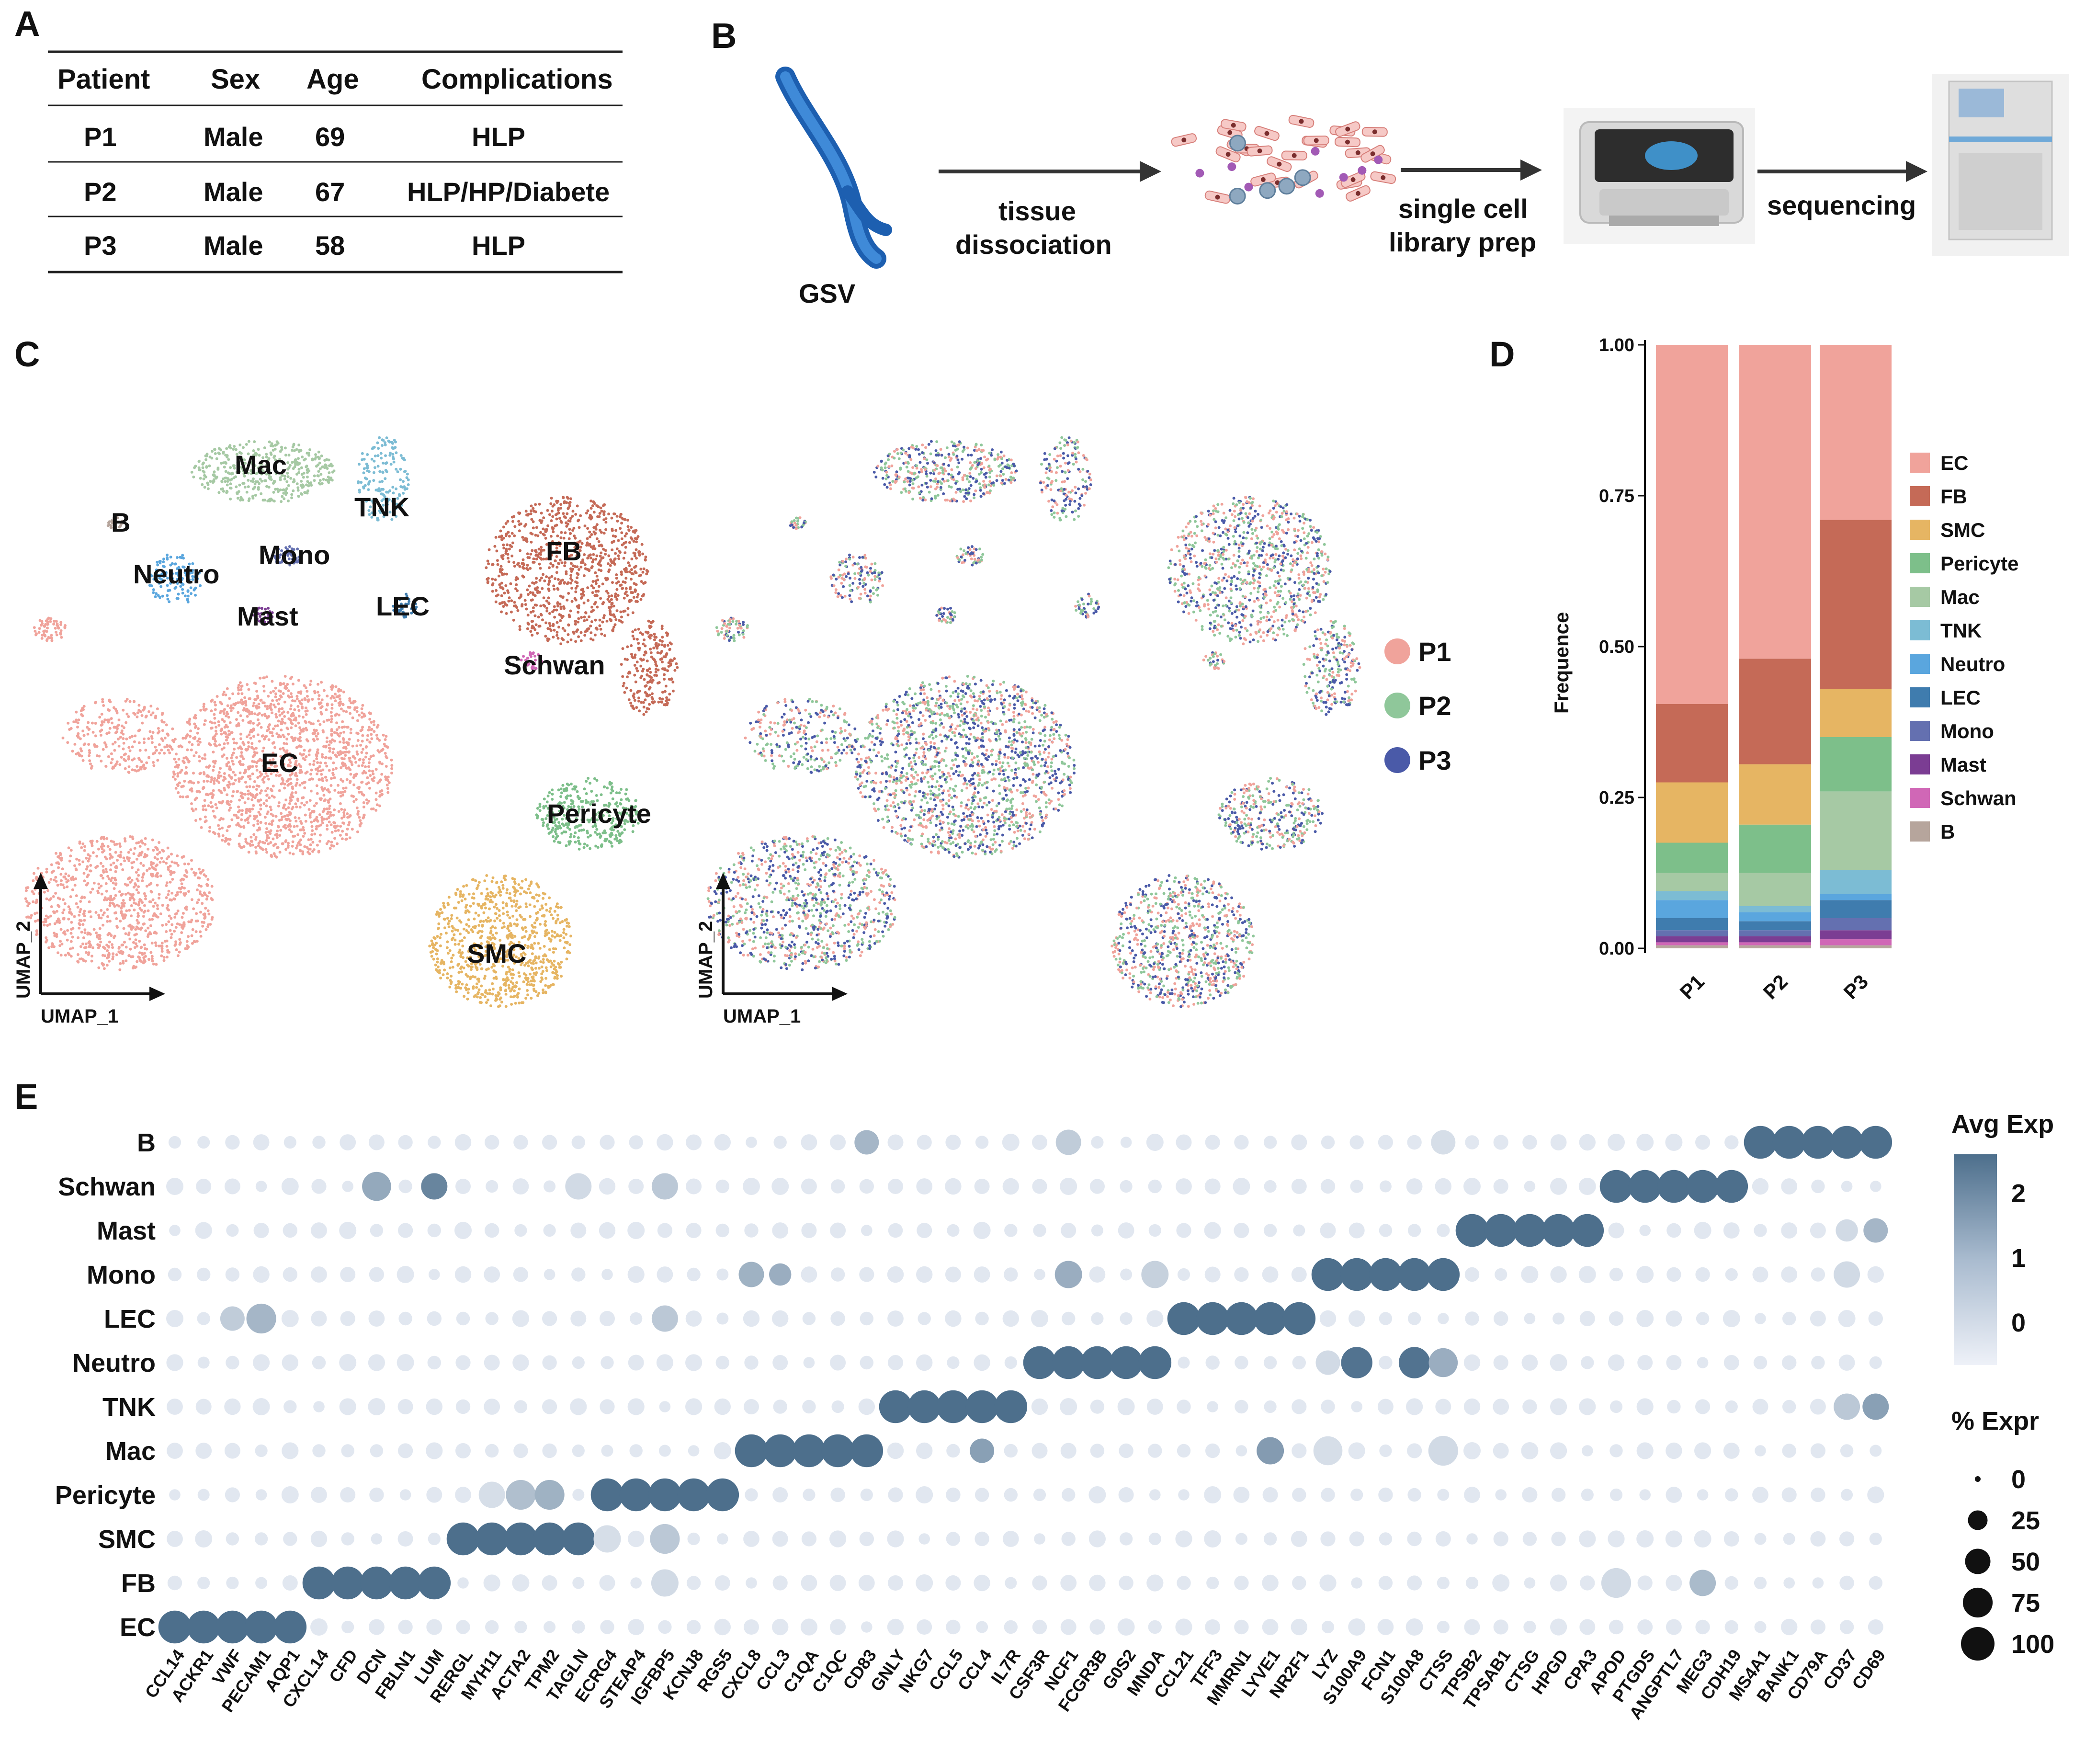  I want to click on avg-exp-tick: 0, so click(2019, 1323).